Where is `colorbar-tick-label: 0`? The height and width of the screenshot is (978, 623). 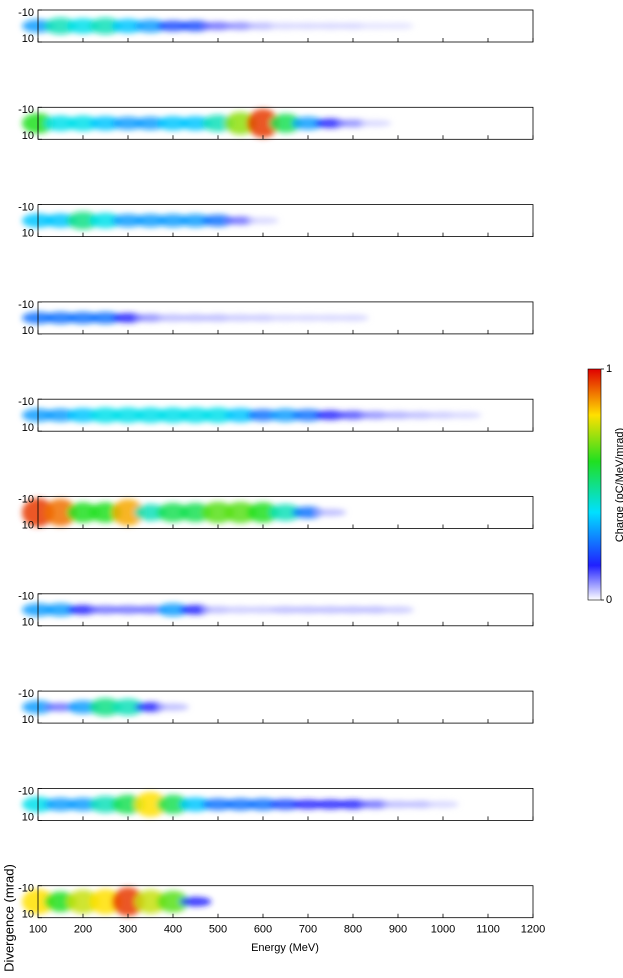
colorbar-tick-label: 0 is located at coordinates (609, 600).